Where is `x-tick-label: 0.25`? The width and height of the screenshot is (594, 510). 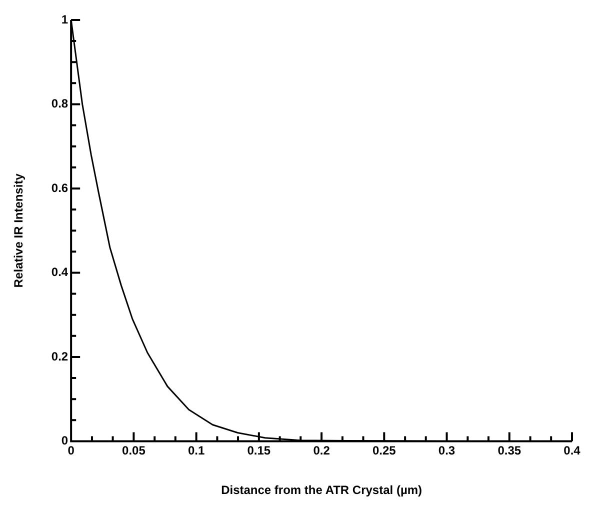
x-tick-label: 0.25 is located at coordinates (384, 451).